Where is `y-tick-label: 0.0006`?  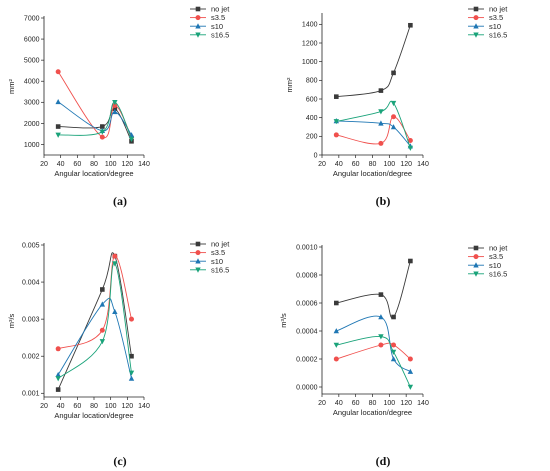 y-tick-label: 0.0006 is located at coordinates (307, 303).